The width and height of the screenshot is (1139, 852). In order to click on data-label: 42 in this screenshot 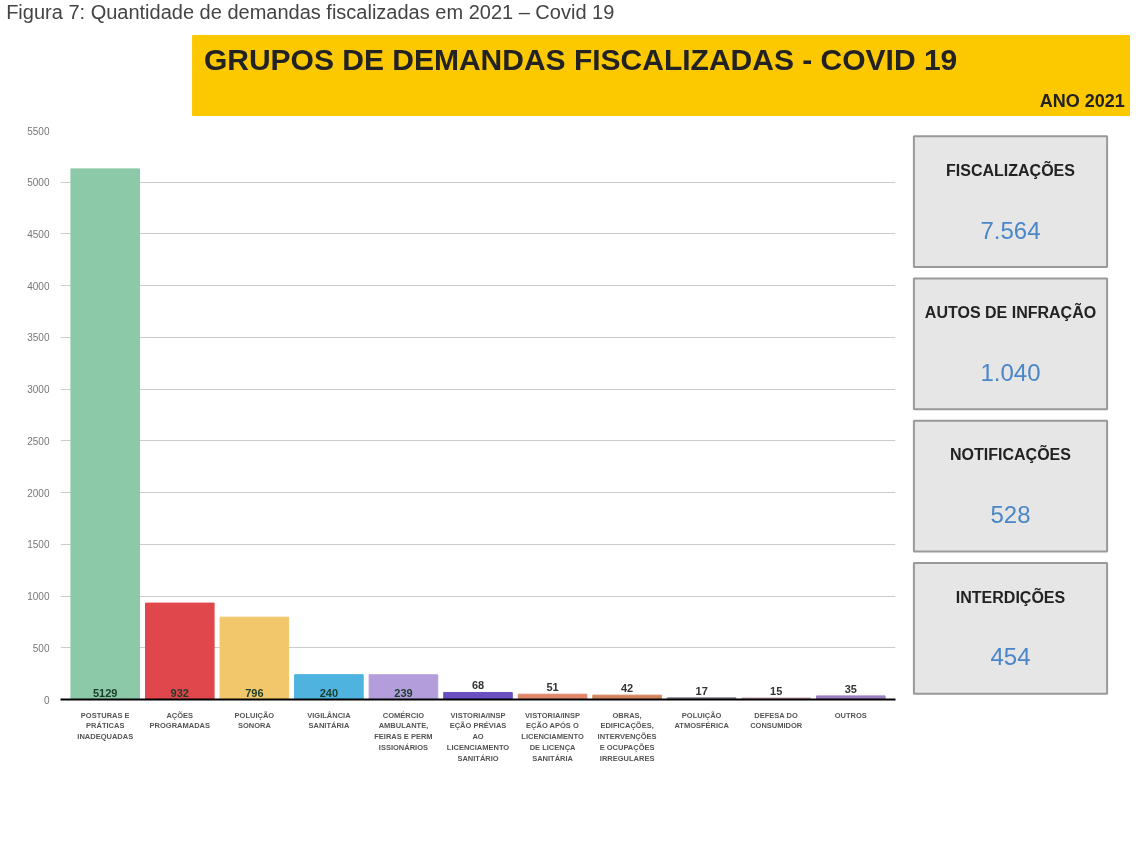, I will do `click(627, 688)`.